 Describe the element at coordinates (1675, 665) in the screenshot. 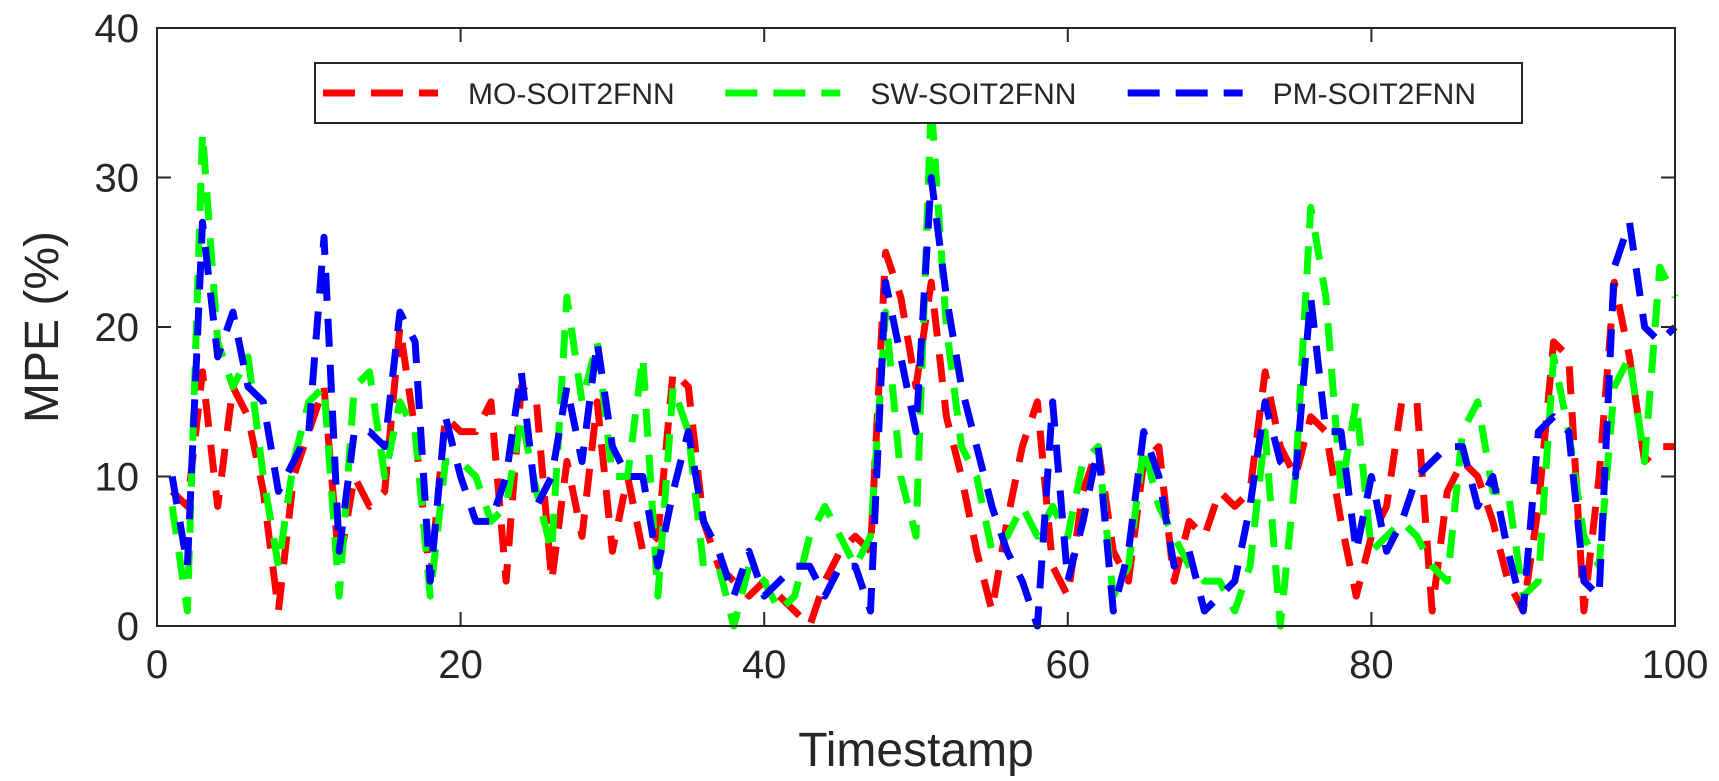

I see `x-tick-label: 100` at that location.